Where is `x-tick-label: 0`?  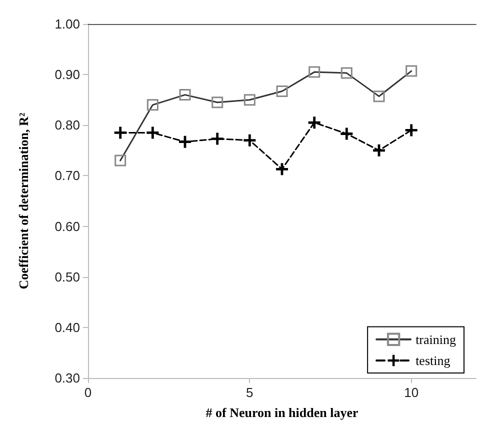 x-tick-label: 0 is located at coordinates (88, 392).